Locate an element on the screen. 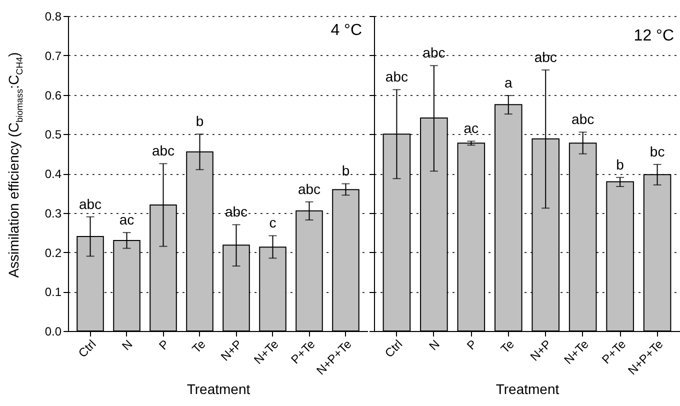 This screenshot has height=406, width=680. y-tick-label: 0.5 is located at coordinates (53, 135).